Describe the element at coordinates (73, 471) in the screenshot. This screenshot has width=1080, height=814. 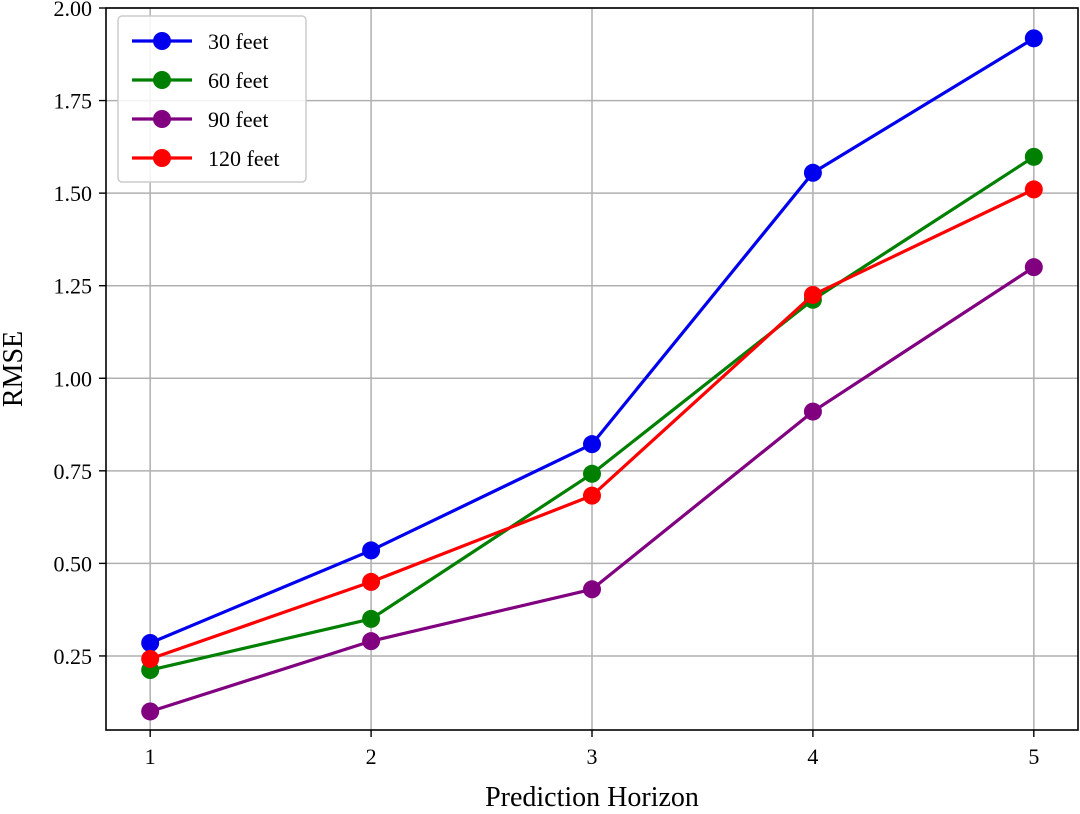
I see `y-tick-label: 0.75` at that location.